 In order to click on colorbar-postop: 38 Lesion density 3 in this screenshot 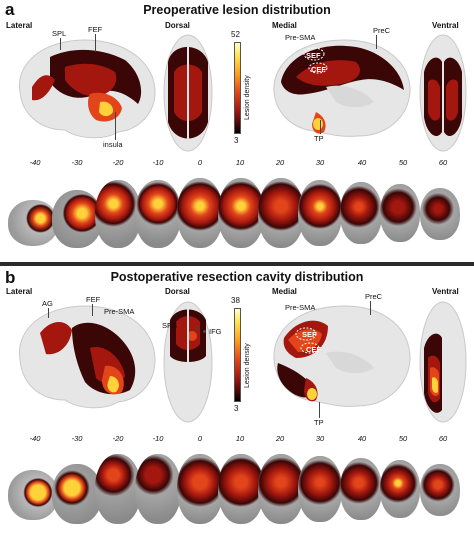, I will do `click(241, 358)`.